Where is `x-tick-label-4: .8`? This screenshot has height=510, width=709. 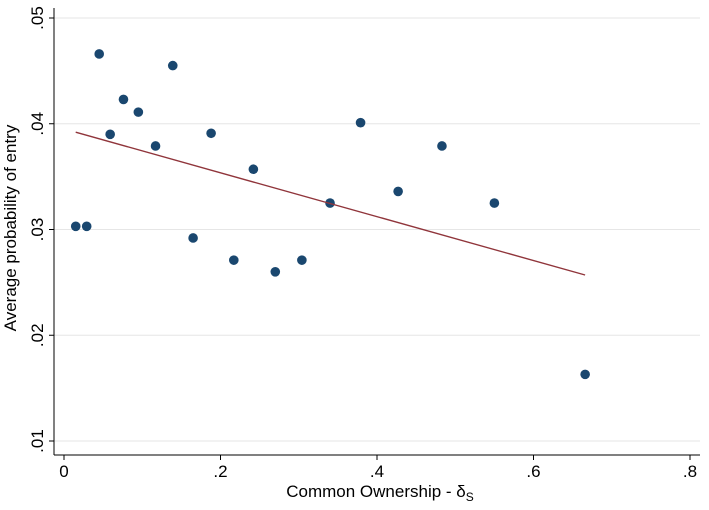
x-tick-label-4: .8 is located at coordinates (690, 471).